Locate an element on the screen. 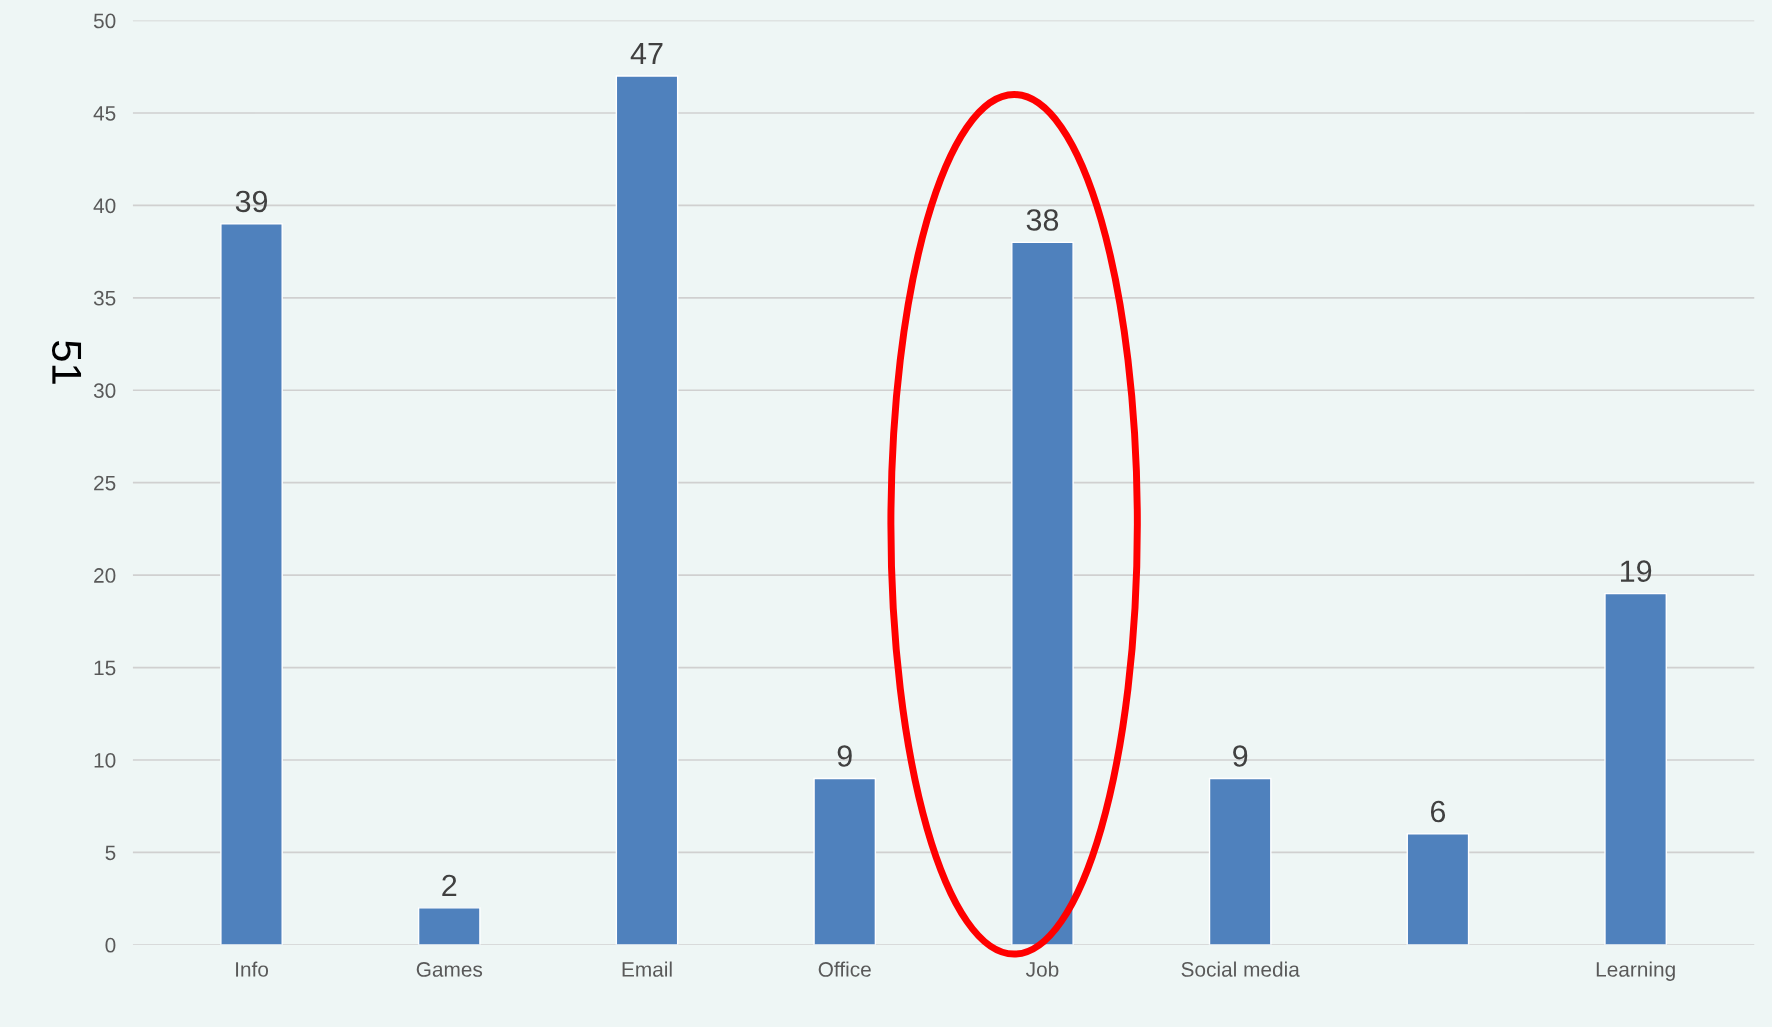 This screenshot has height=1027, width=1772. x-tick-label: Social media is located at coordinates (1240, 969).